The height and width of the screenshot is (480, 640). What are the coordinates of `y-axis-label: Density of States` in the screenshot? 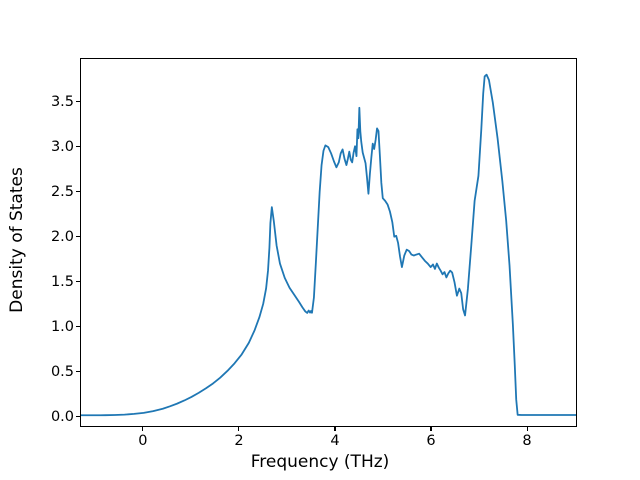 It's located at (17, 240).